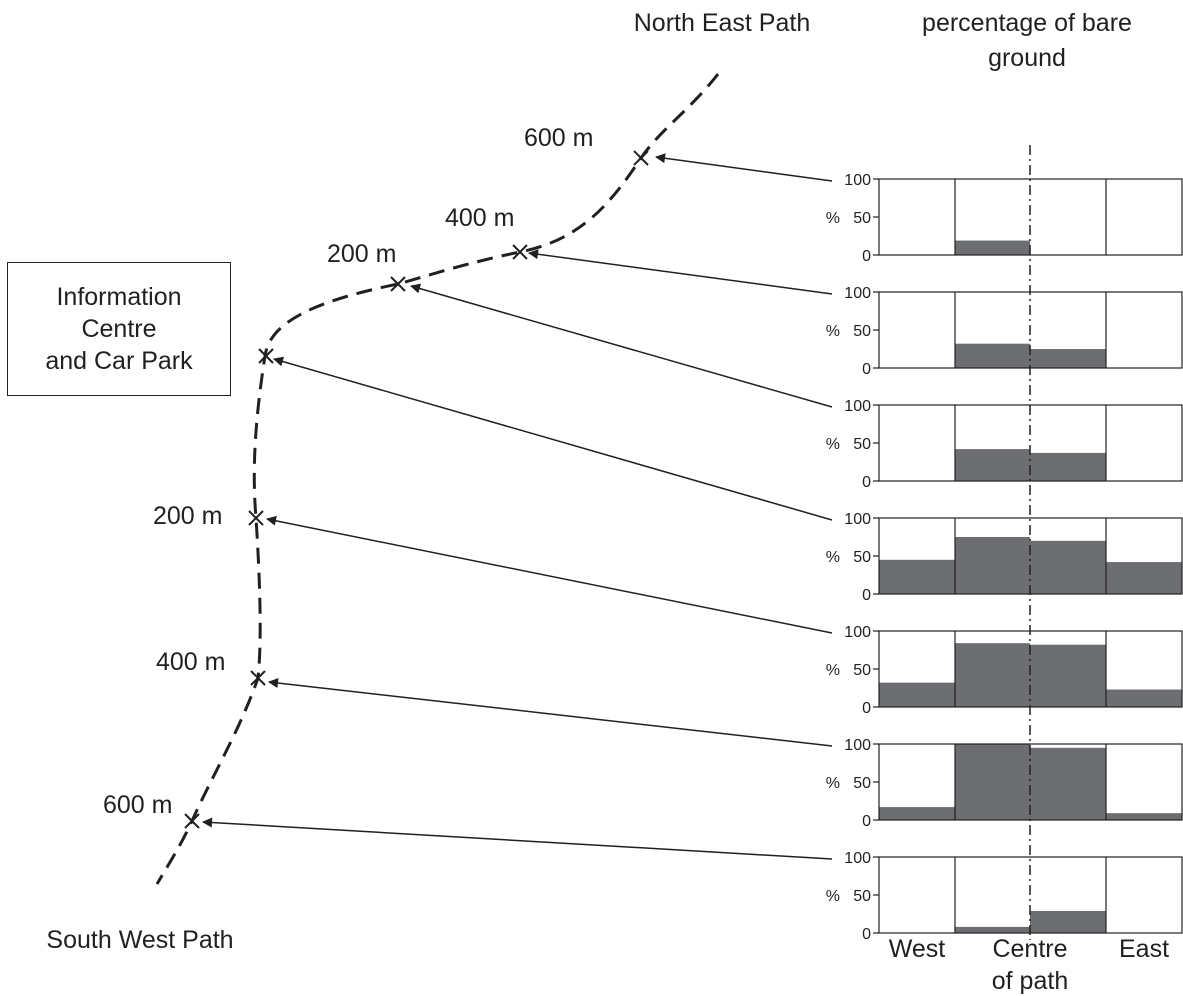 The height and width of the screenshot is (996, 1183). What do you see at coordinates (1027, 23) in the screenshot?
I see `chart-title-line1: percentage of bare` at bounding box center [1027, 23].